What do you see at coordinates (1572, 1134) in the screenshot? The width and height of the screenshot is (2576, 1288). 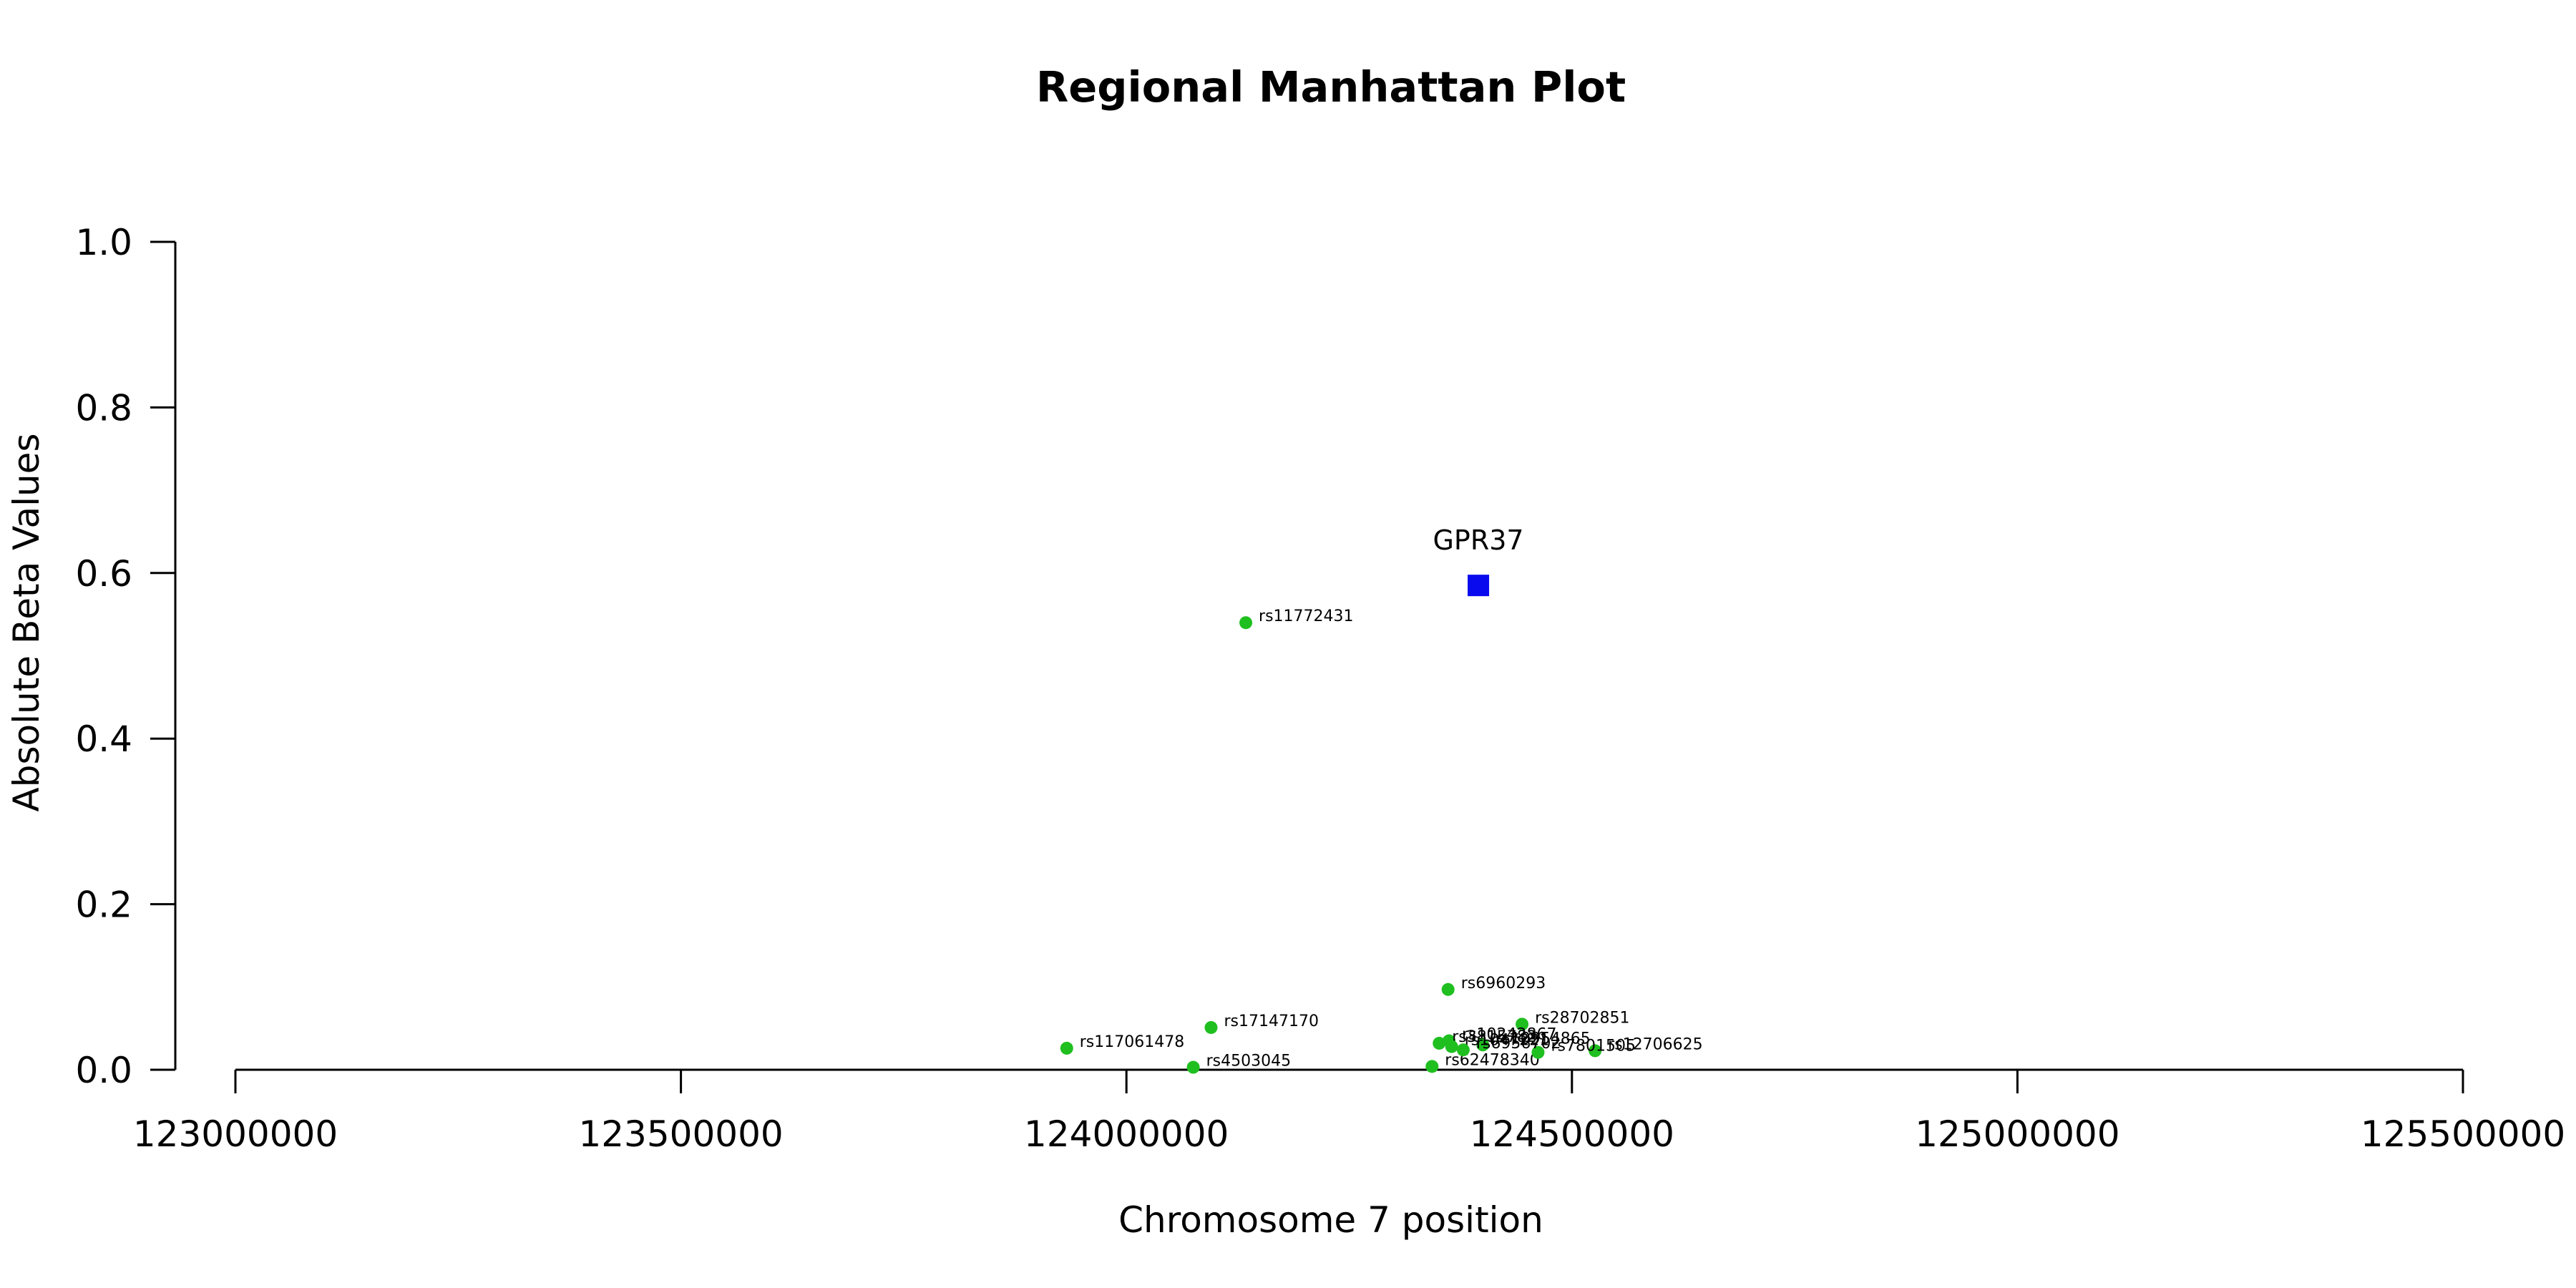 I see `x-tick-label: 124500000` at bounding box center [1572, 1134].